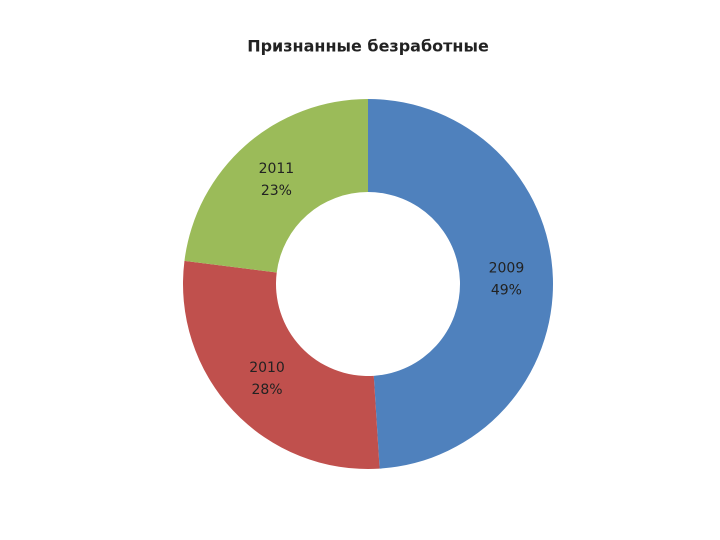  Describe the element at coordinates (277, 169) in the screenshot. I see `segment-category-label: 2011` at that location.